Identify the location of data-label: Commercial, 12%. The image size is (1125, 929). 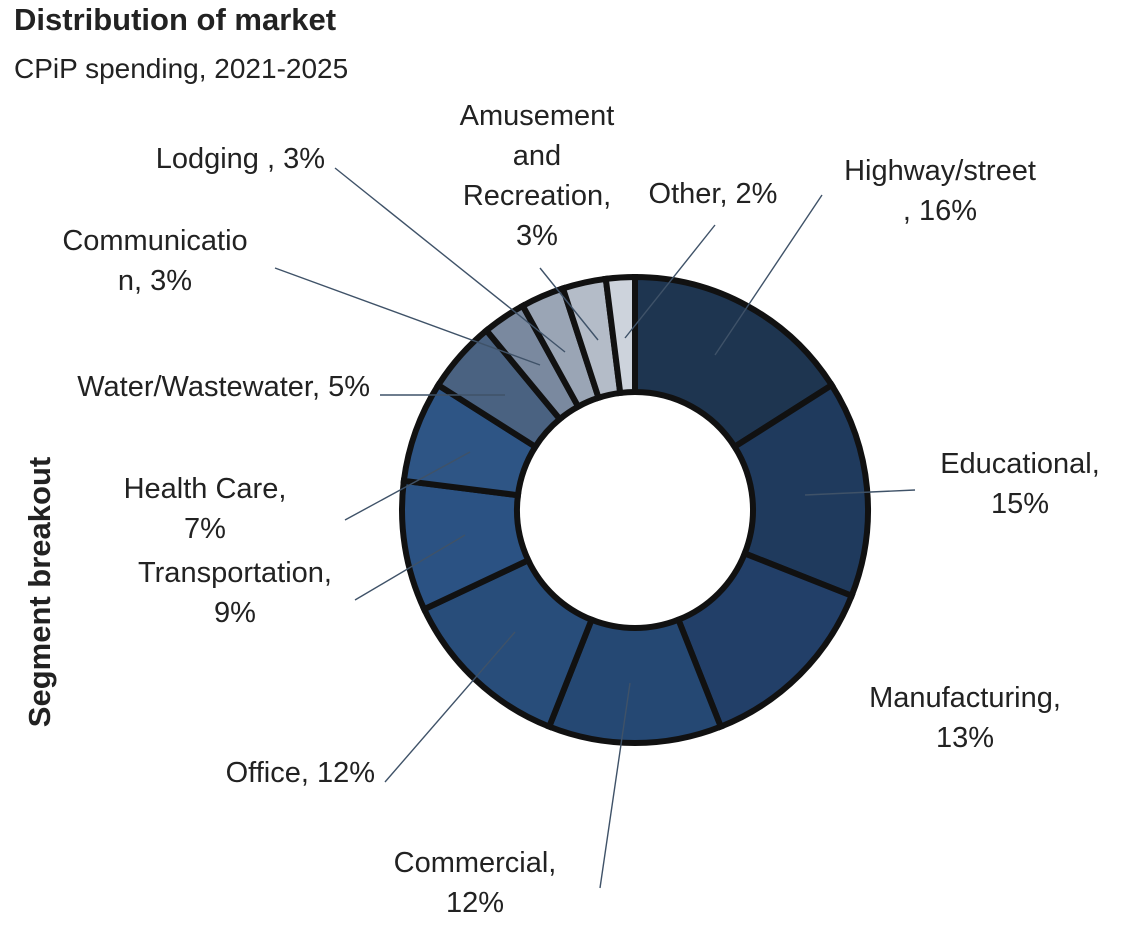
(475, 883).